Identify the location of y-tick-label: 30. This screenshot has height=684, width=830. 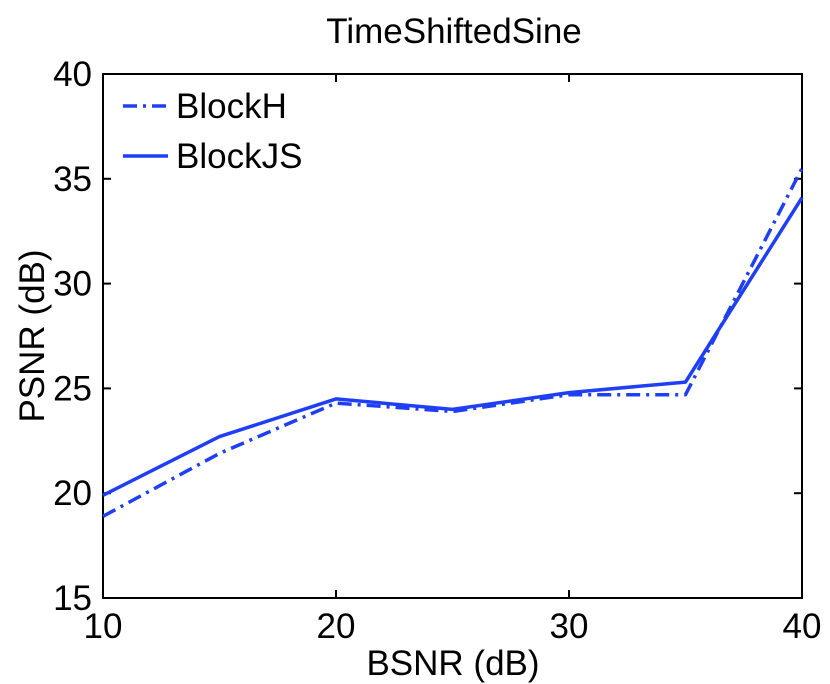
(72, 284).